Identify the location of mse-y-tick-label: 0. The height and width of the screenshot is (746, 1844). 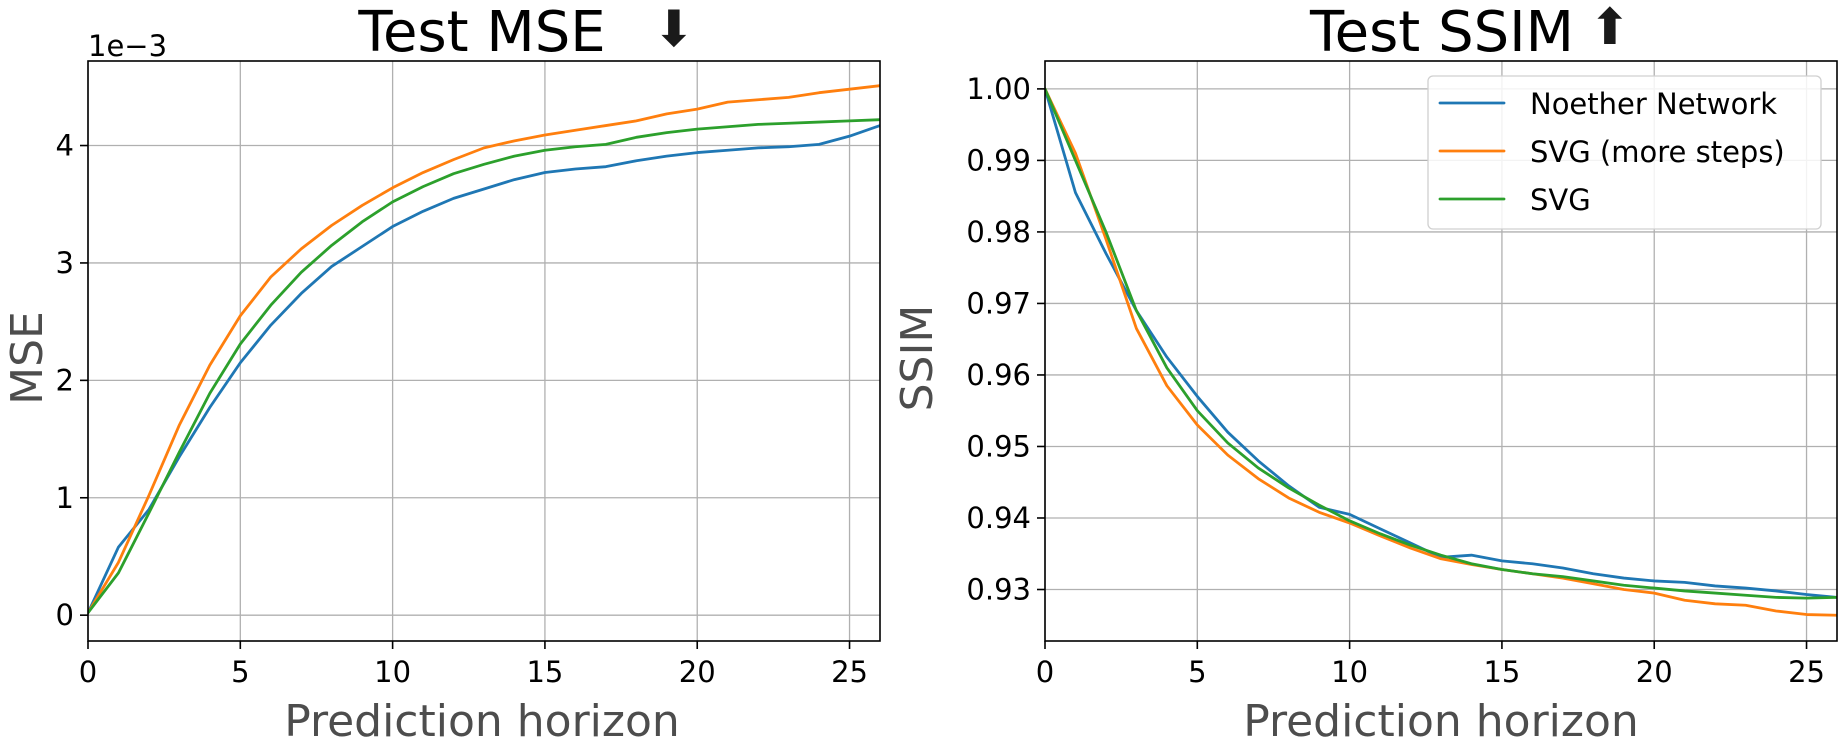
(65, 615).